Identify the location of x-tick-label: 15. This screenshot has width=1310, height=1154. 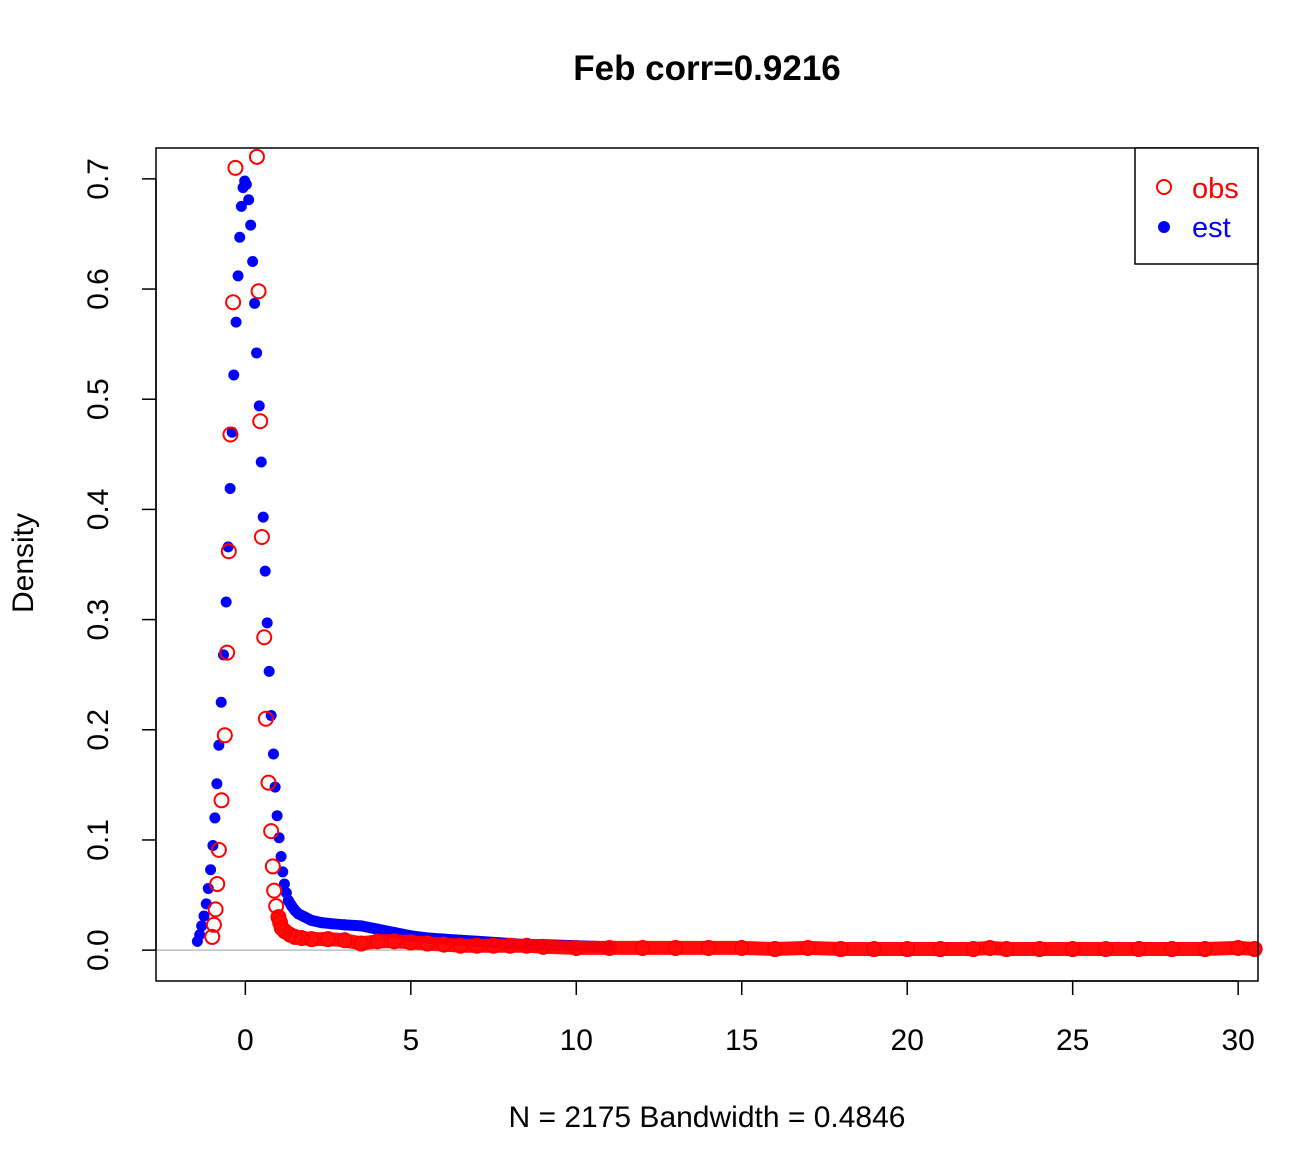
(741, 1040).